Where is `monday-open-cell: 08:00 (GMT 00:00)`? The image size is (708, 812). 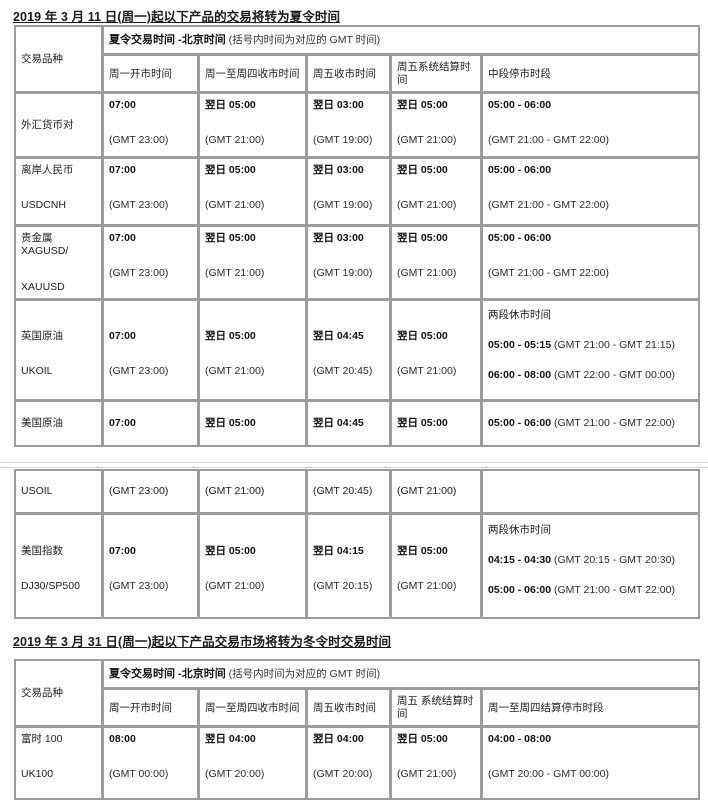 monday-open-cell: 08:00 (GMT 00:00) is located at coordinates (150, 763).